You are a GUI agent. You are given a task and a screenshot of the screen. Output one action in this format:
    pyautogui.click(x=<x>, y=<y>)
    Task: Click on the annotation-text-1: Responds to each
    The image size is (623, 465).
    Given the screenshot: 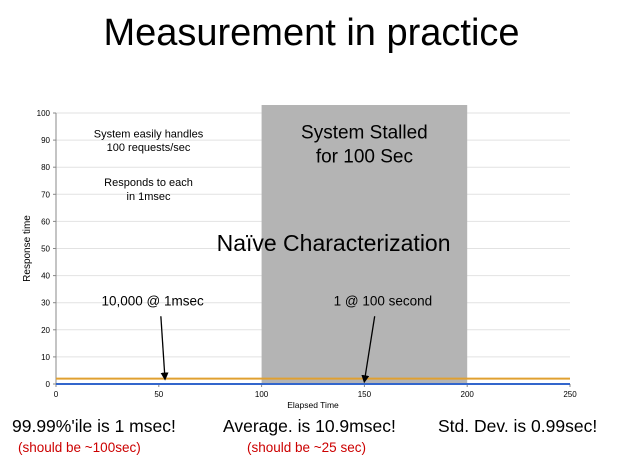 What is the action you would take?
    pyautogui.click(x=148, y=183)
    